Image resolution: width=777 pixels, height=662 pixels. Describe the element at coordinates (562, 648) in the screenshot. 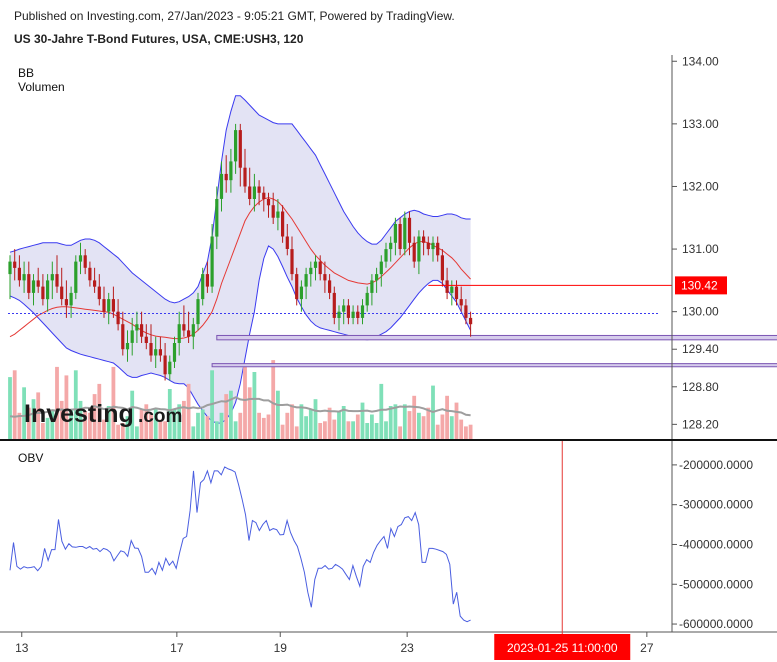

I see `crosshair-label: 2023-01-25 11:00:00` at that location.